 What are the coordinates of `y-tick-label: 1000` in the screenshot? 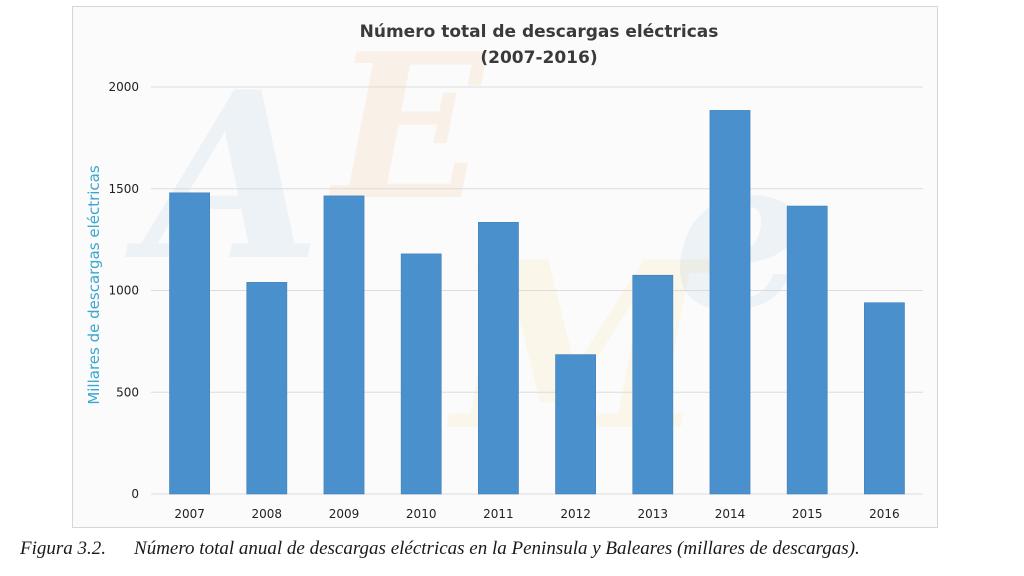 It's located at (123, 291).